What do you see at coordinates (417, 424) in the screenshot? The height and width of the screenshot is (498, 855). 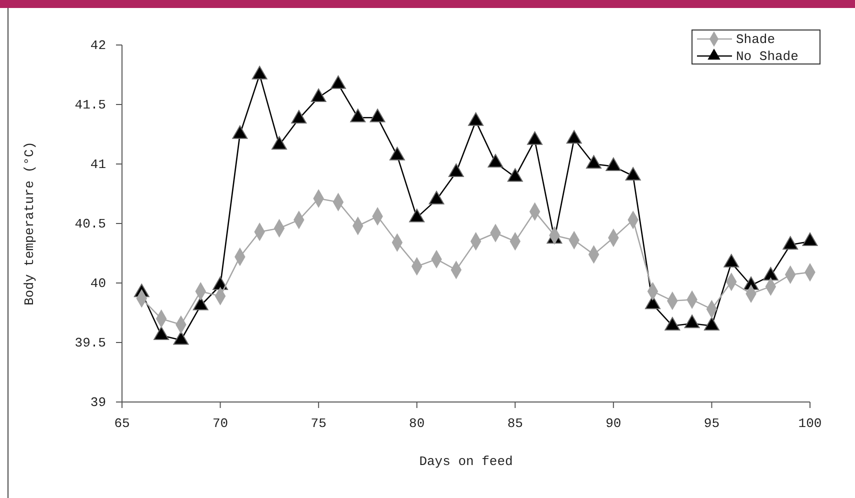 I see `x-tick-label: 80` at bounding box center [417, 424].